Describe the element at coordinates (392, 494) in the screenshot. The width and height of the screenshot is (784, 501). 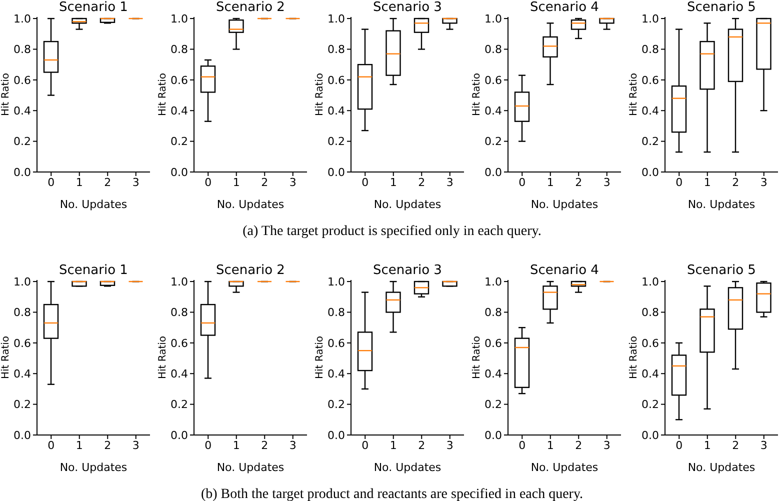
I see `text: (b) Both the target product and reactants are specified in each query.` at that location.